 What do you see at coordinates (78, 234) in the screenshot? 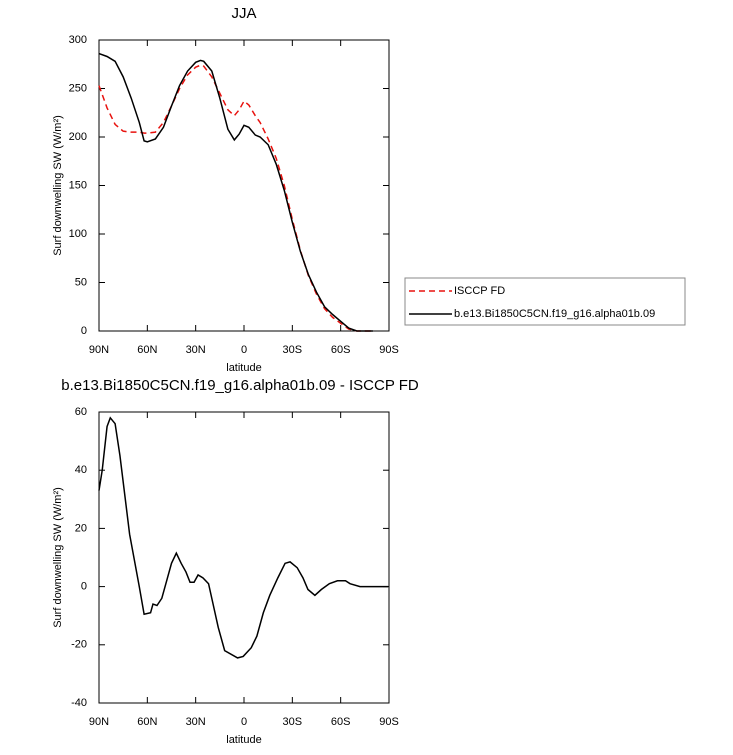
I see `y-tick-label: 100` at bounding box center [78, 234].